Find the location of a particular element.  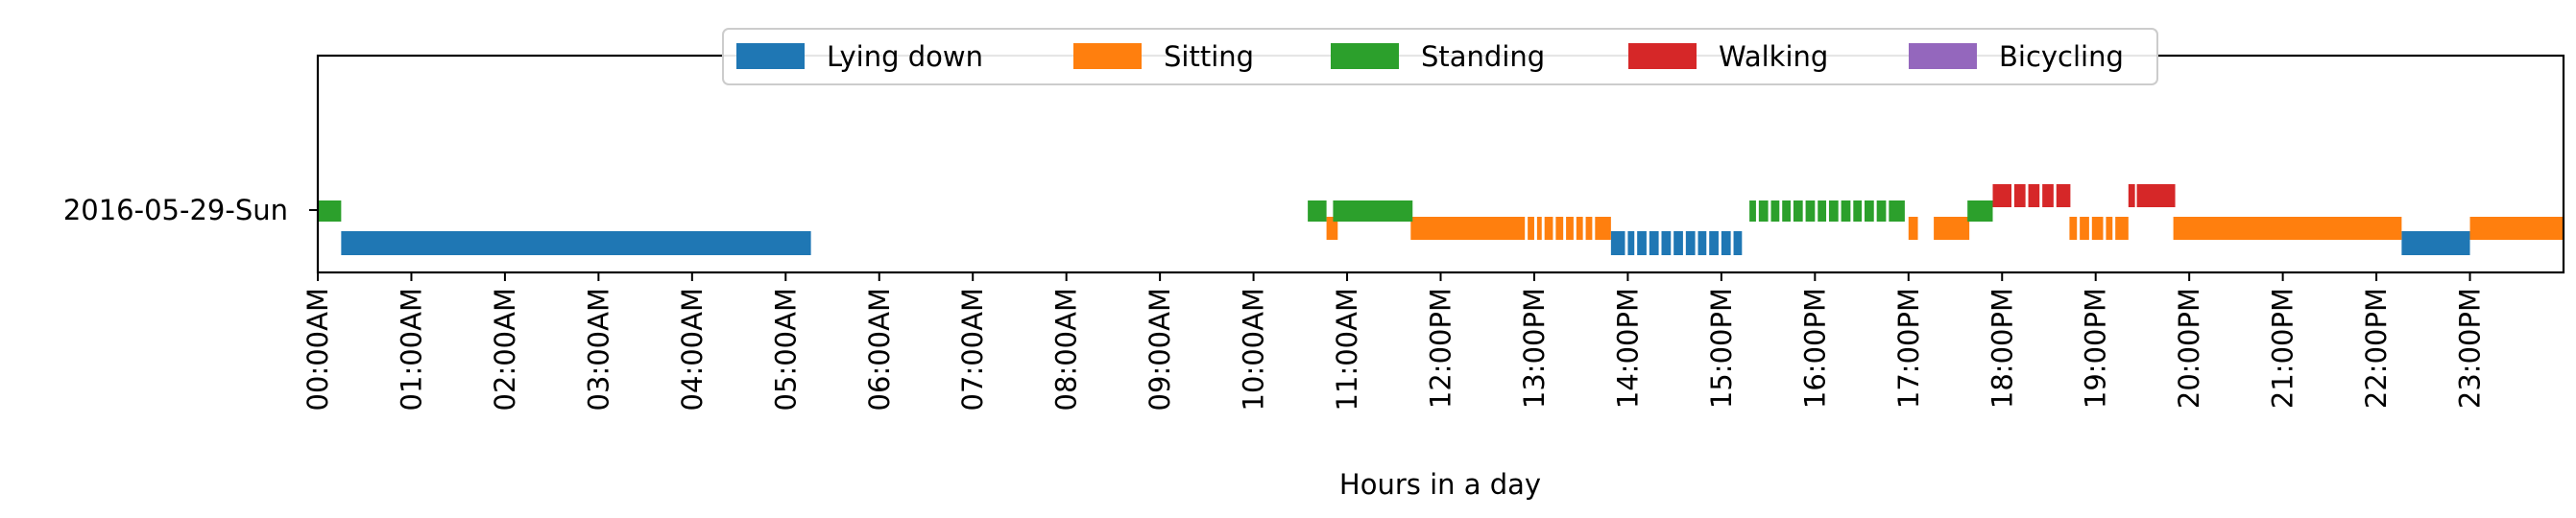

x-tick-label: 14:00PM is located at coordinates (1627, 348).